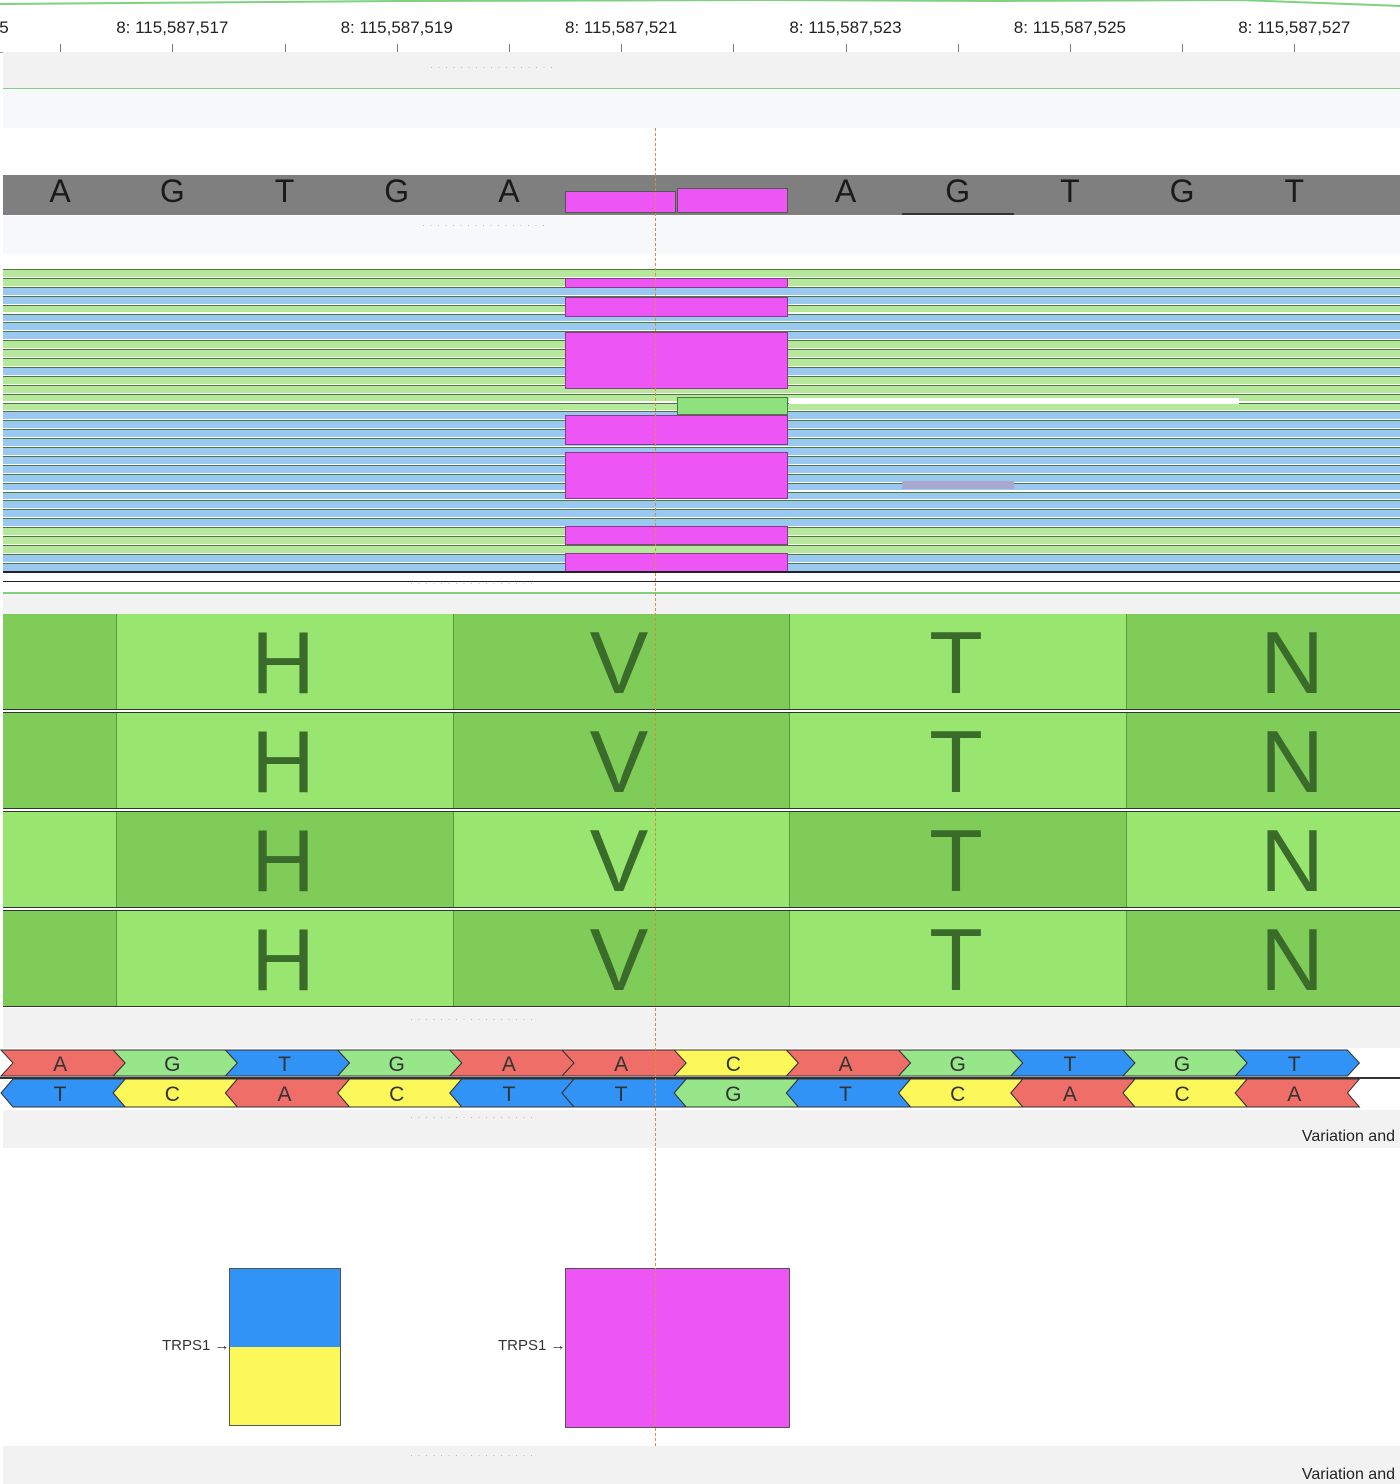 This screenshot has height=1484, width=1400. I want to click on ruler-label: 8: 115,587,519, so click(396, 27).